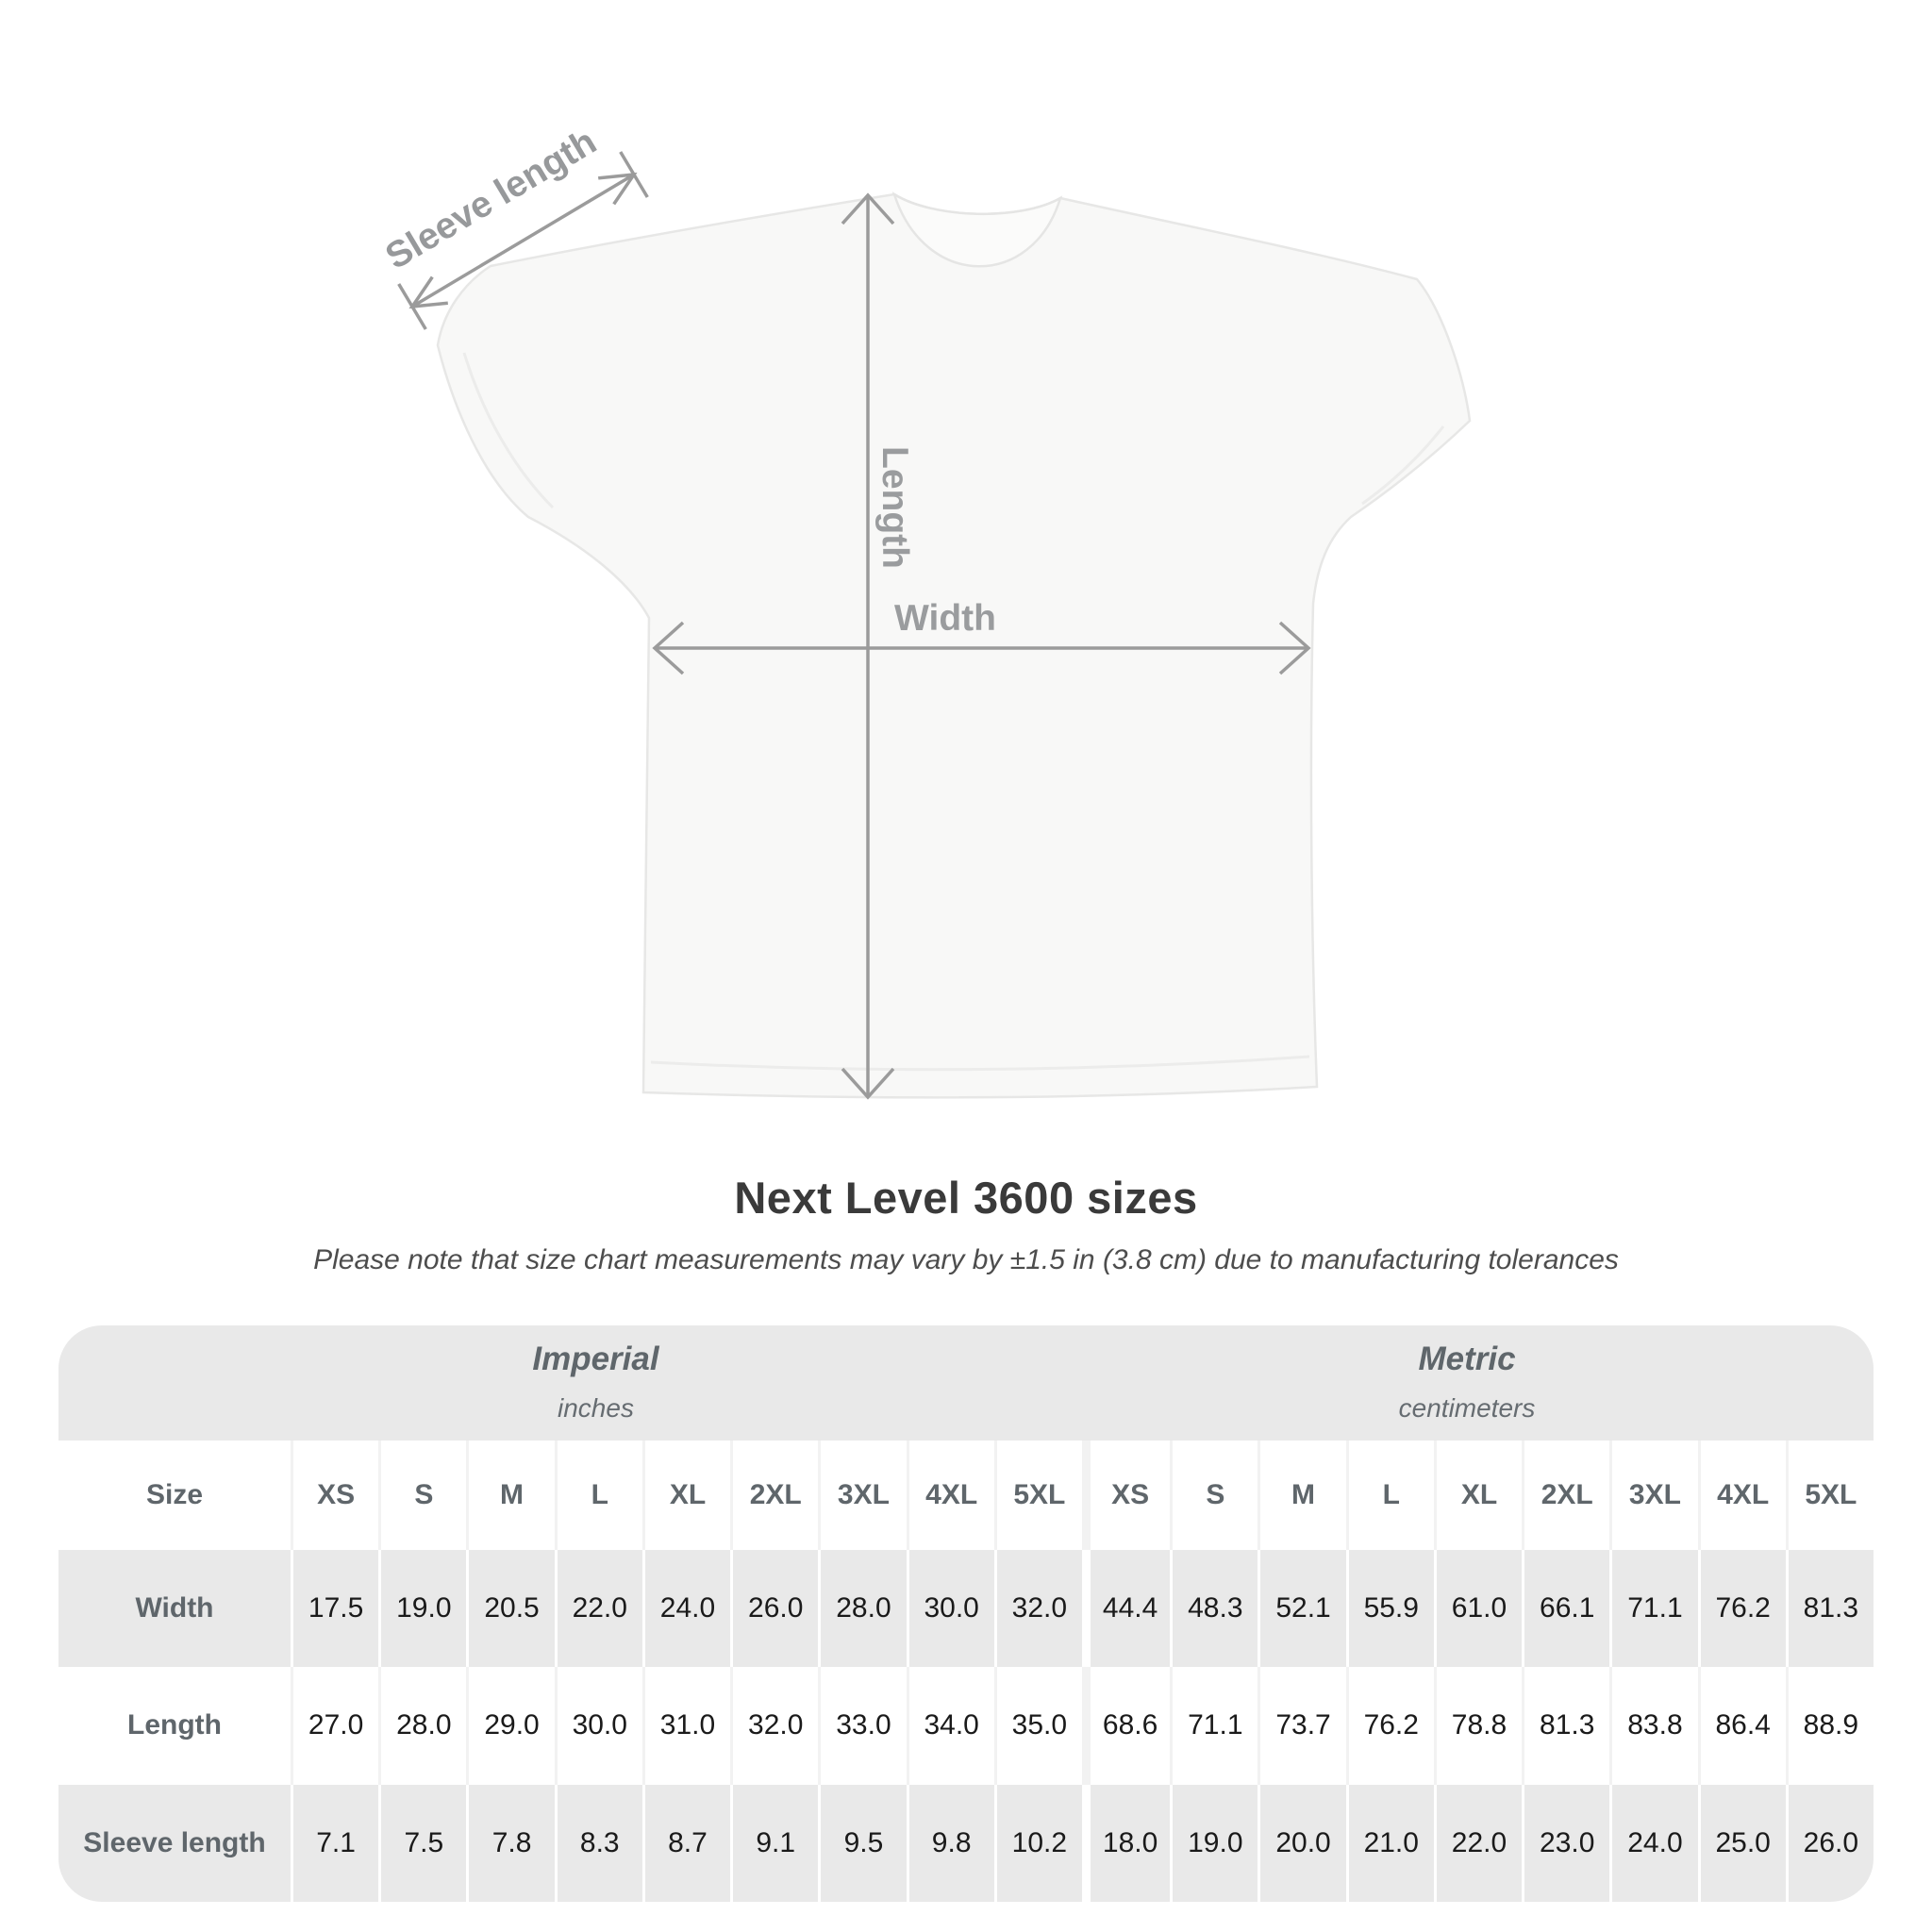  Describe the element at coordinates (686, 1726) in the screenshot. I see `value-cell: 31.0` at that location.